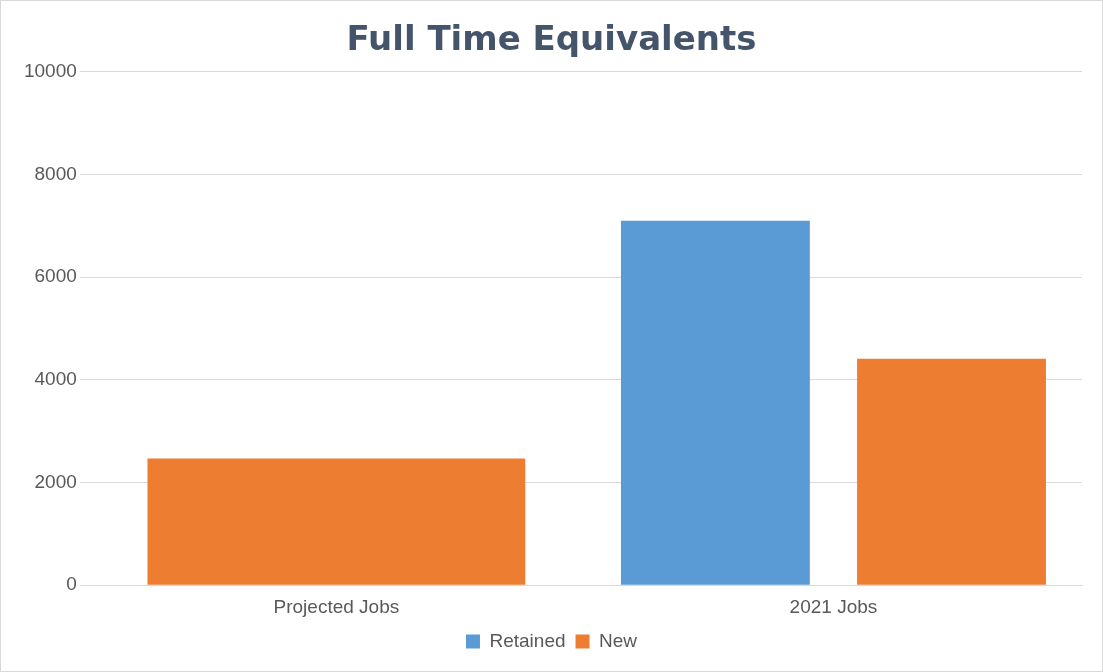 Image resolution: width=1103 pixels, height=672 pixels. I want to click on x-tick-label: Projected Jobs, so click(336, 606).